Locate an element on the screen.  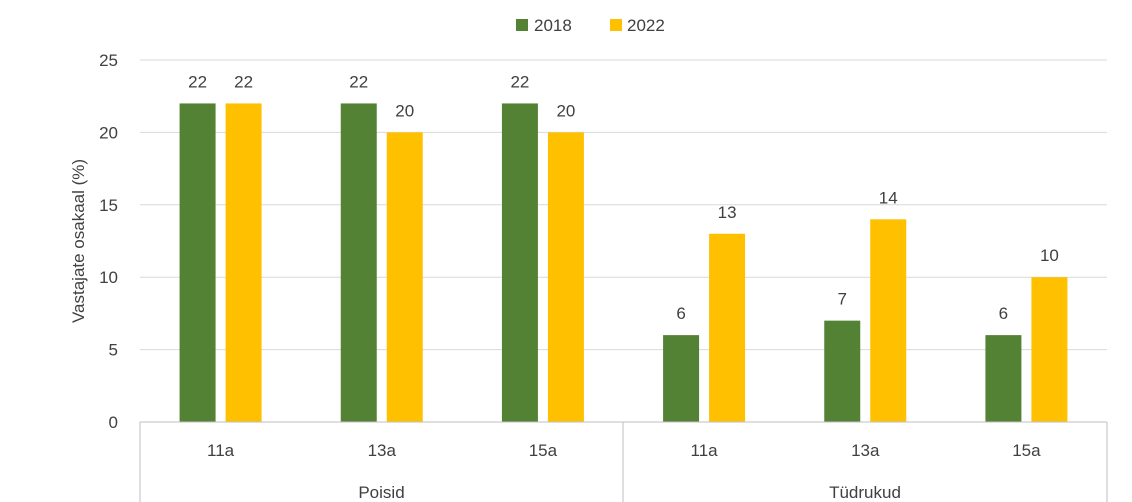
data-label-2018: 7 is located at coordinates (842, 299).